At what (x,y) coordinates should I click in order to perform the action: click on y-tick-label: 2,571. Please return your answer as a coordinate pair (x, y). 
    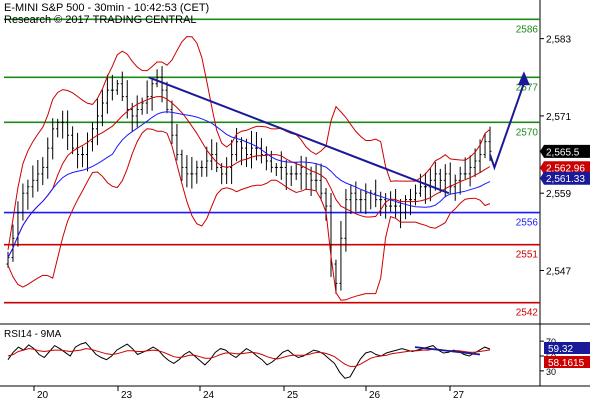
    Looking at the image, I should click on (558, 117).